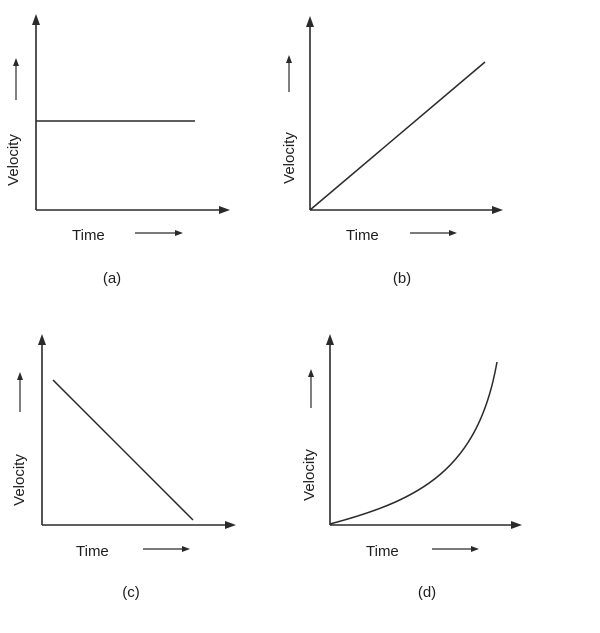  Describe the element at coordinates (402, 278) in the screenshot. I see `panel-label: (b)` at that location.